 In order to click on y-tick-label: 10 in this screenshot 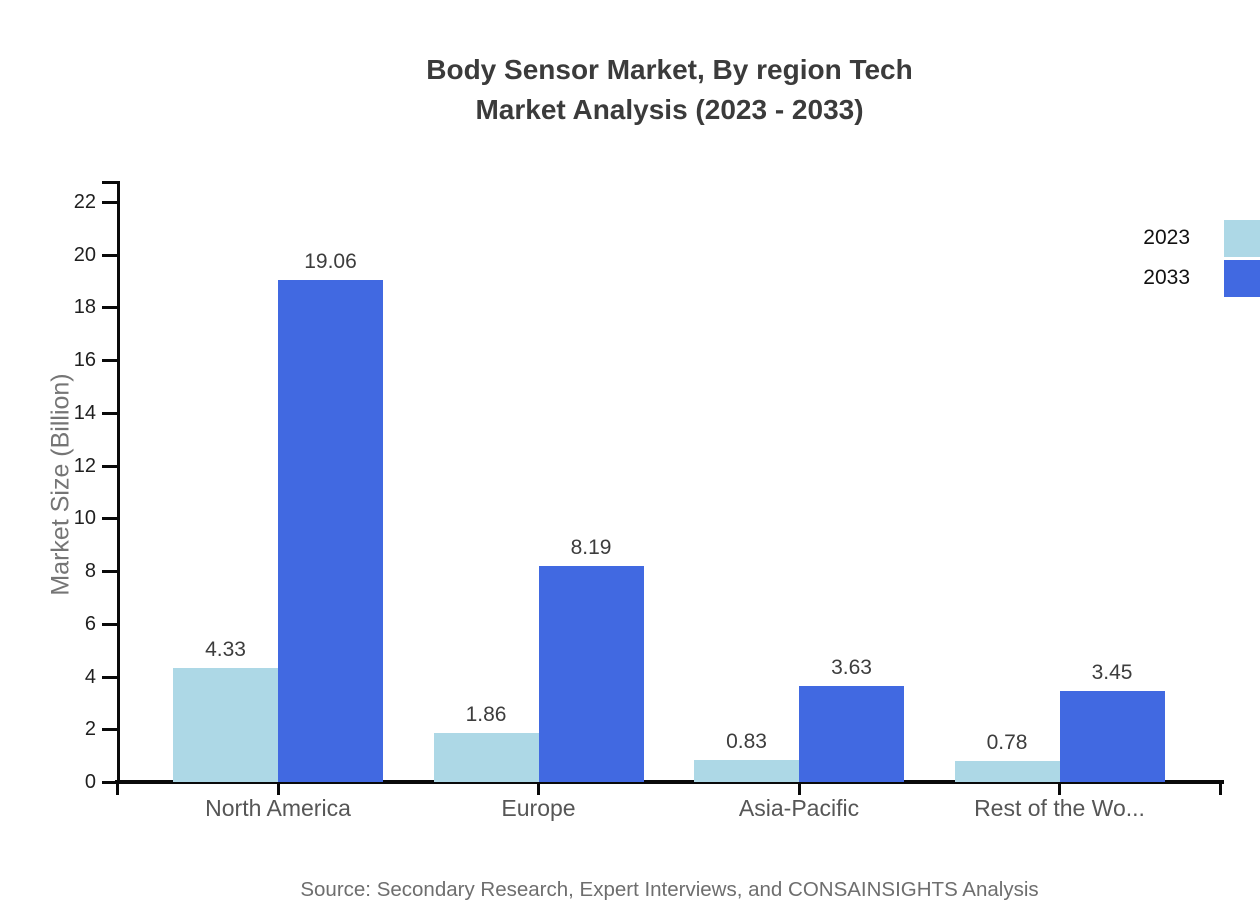, I will do `click(84, 518)`.